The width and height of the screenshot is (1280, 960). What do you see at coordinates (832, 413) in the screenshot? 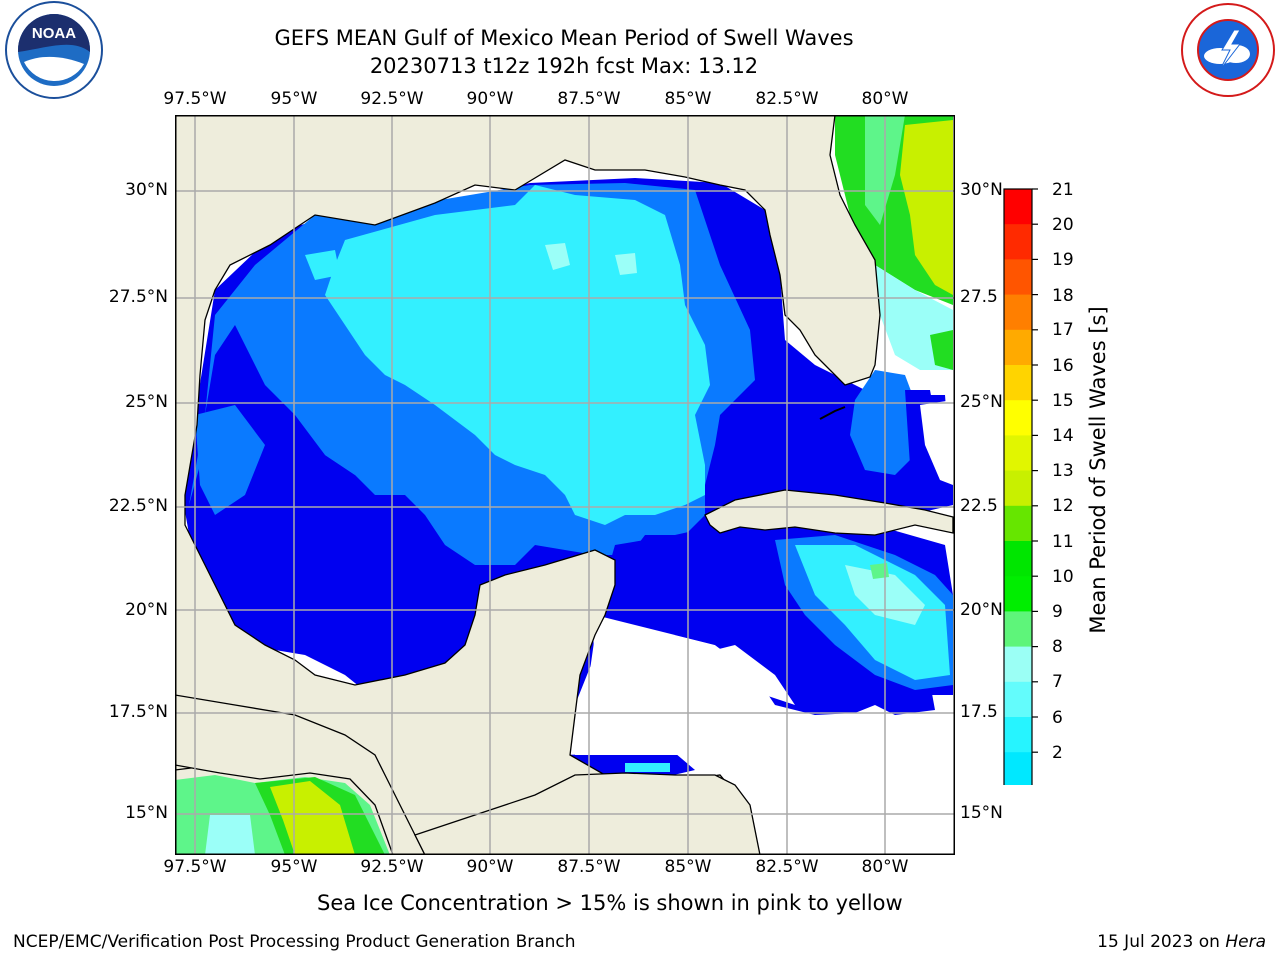
I see `land-florida-keys` at bounding box center [832, 413].